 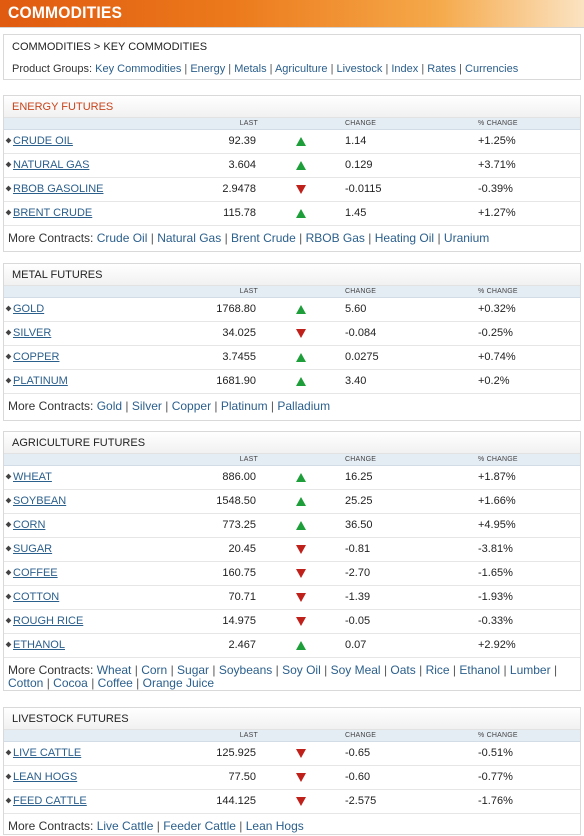 I want to click on contract-link: Brent Crude, so click(x=263, y=238).